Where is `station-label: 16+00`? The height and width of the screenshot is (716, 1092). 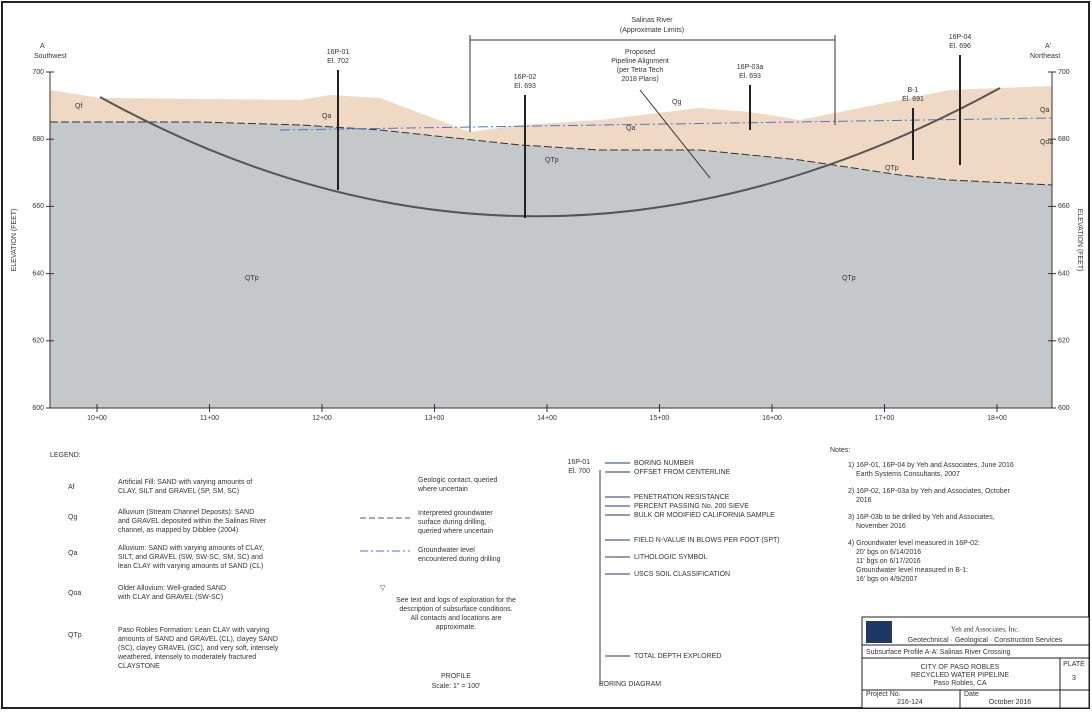 station-label: 16+00 is located at coordinates (772, 418).